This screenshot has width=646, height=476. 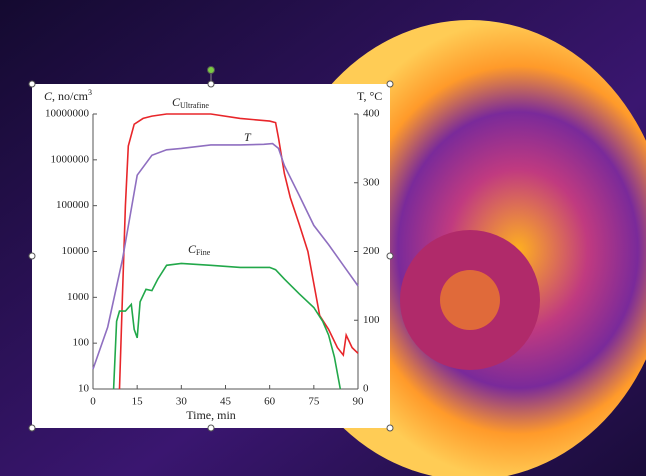 I want to click on series-line, so click(x=227, y=326).